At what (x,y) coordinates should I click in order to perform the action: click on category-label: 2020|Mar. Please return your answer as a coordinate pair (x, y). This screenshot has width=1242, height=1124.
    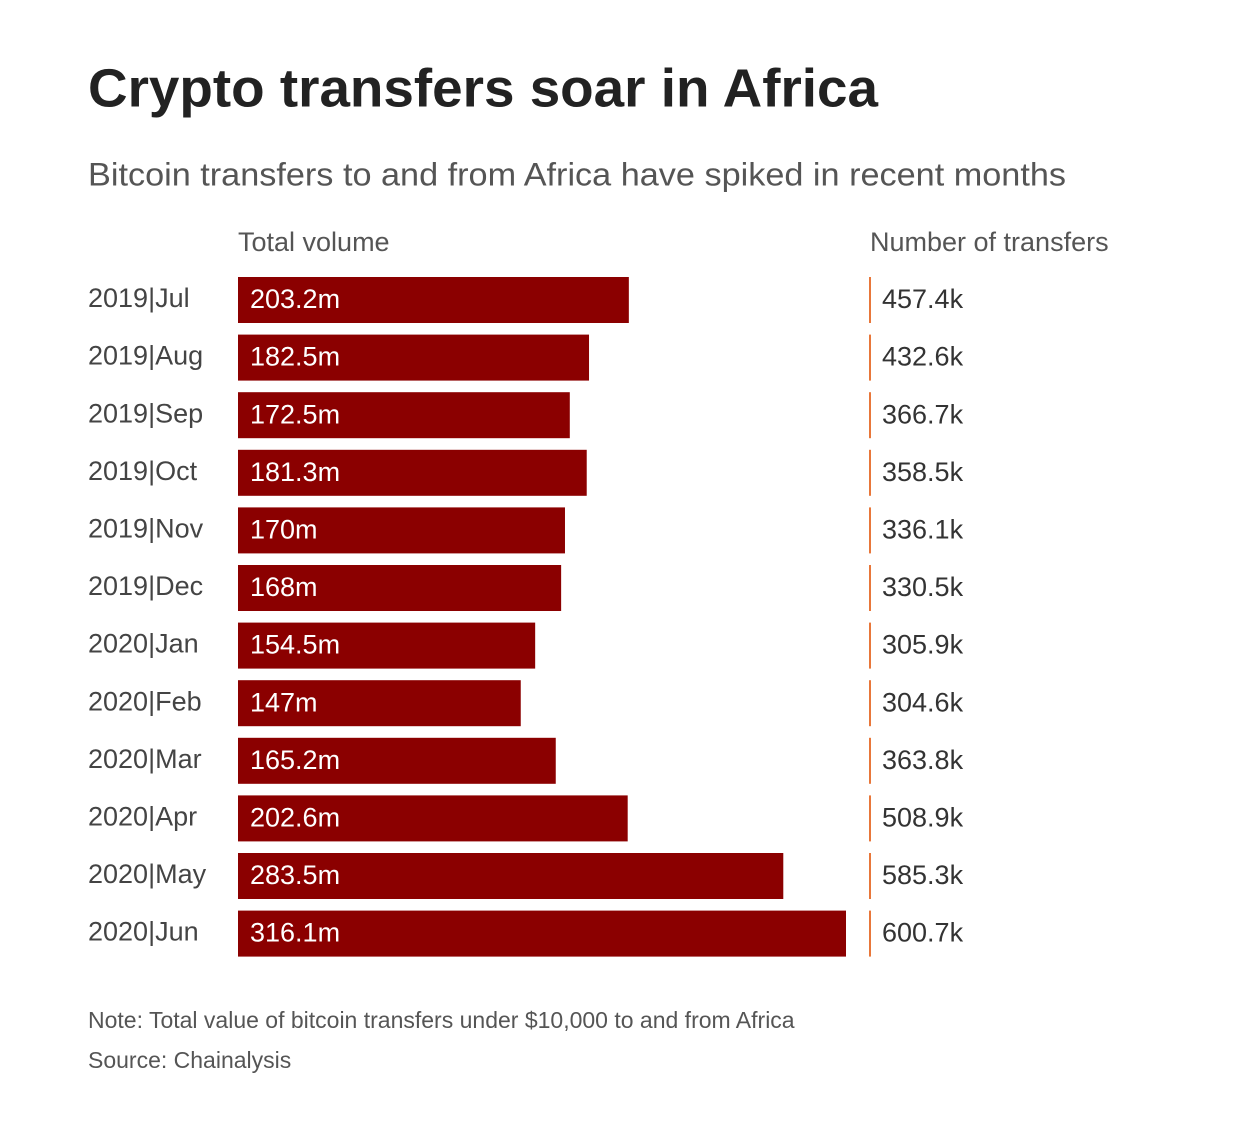
    Looking at the image, I should click on (145, 759).